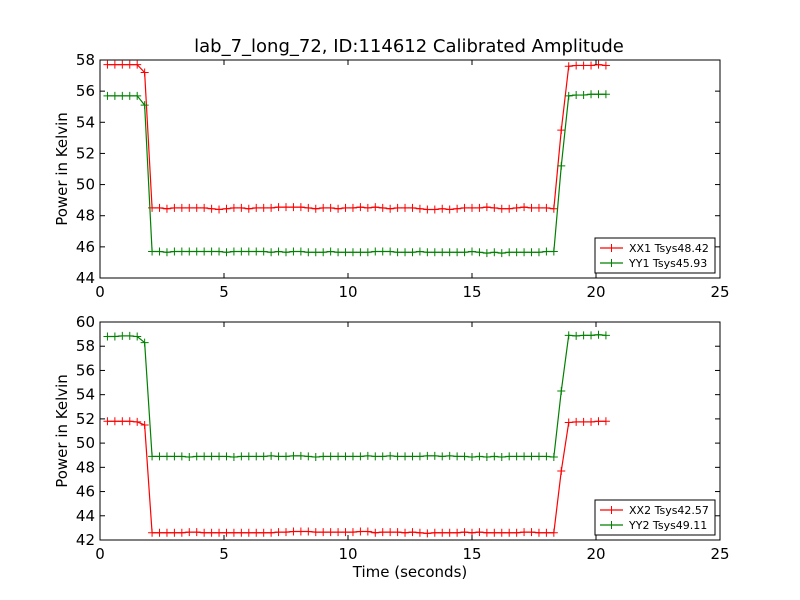 The width and height of the screenshot is (800, 600). I want to click on y-tick-label-1-8: 58, so click(85, 346).